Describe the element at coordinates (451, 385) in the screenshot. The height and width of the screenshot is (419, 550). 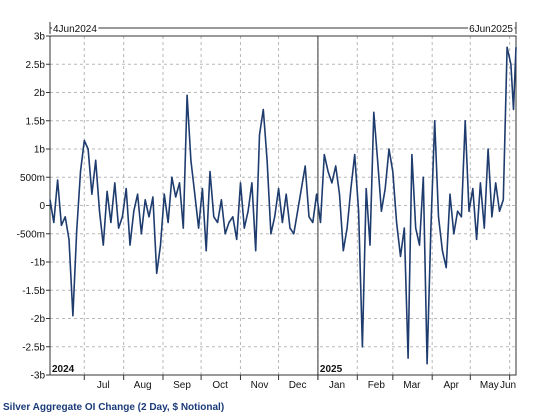
I see `x-tick-label: Apr` at that location.